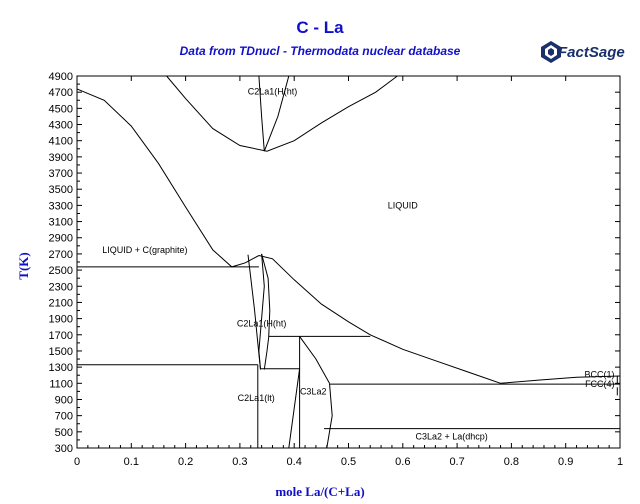 This screenshot has height=504, width=640. Describe the element at coordinates (61, 368) in the screenshot. I see `y-tick-label: 1300` at that location.